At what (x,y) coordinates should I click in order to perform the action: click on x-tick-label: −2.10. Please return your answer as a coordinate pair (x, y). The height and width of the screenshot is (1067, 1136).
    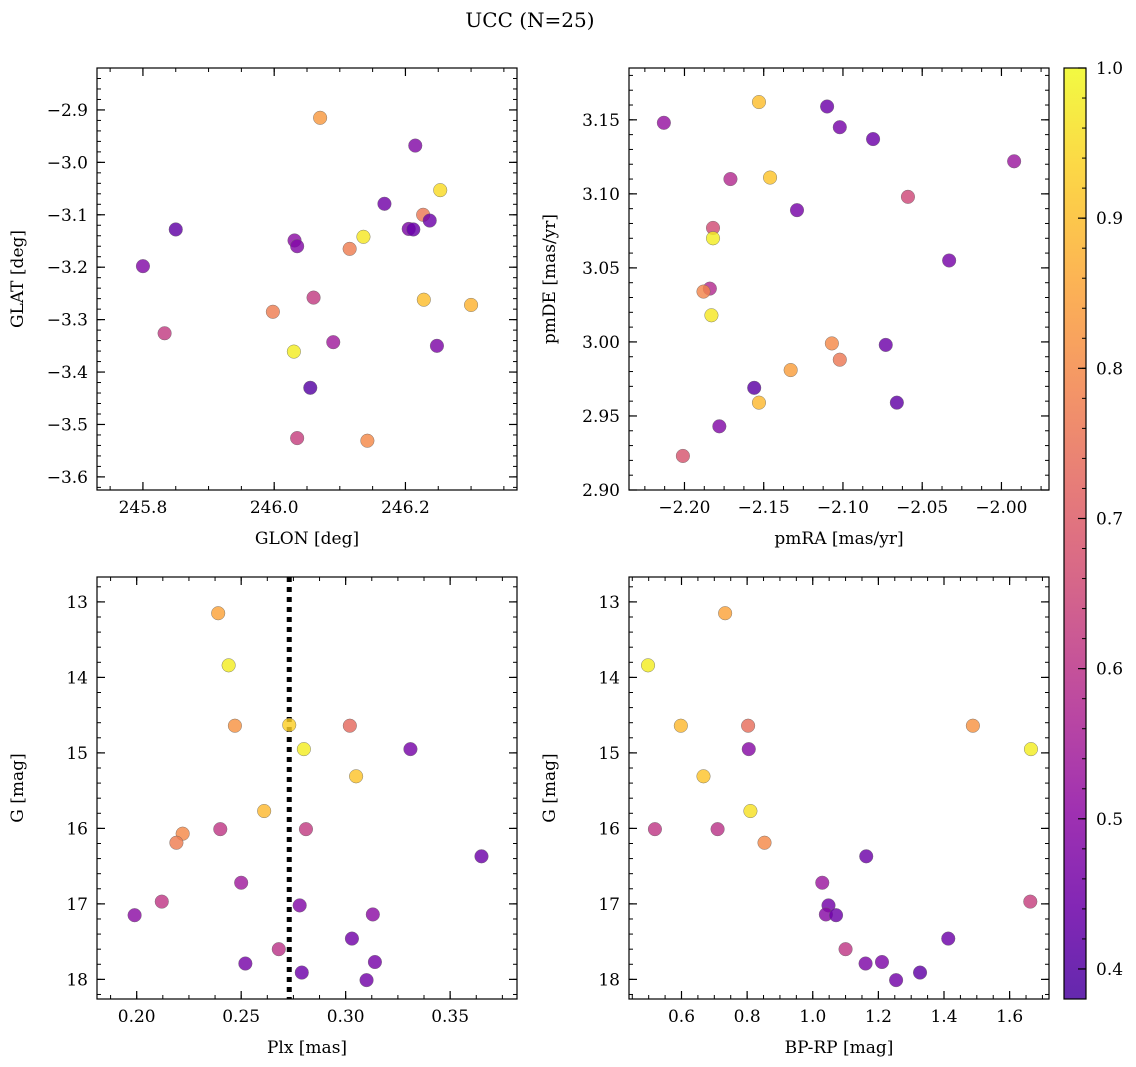
    Looking at the image, I should click on (843, 508).